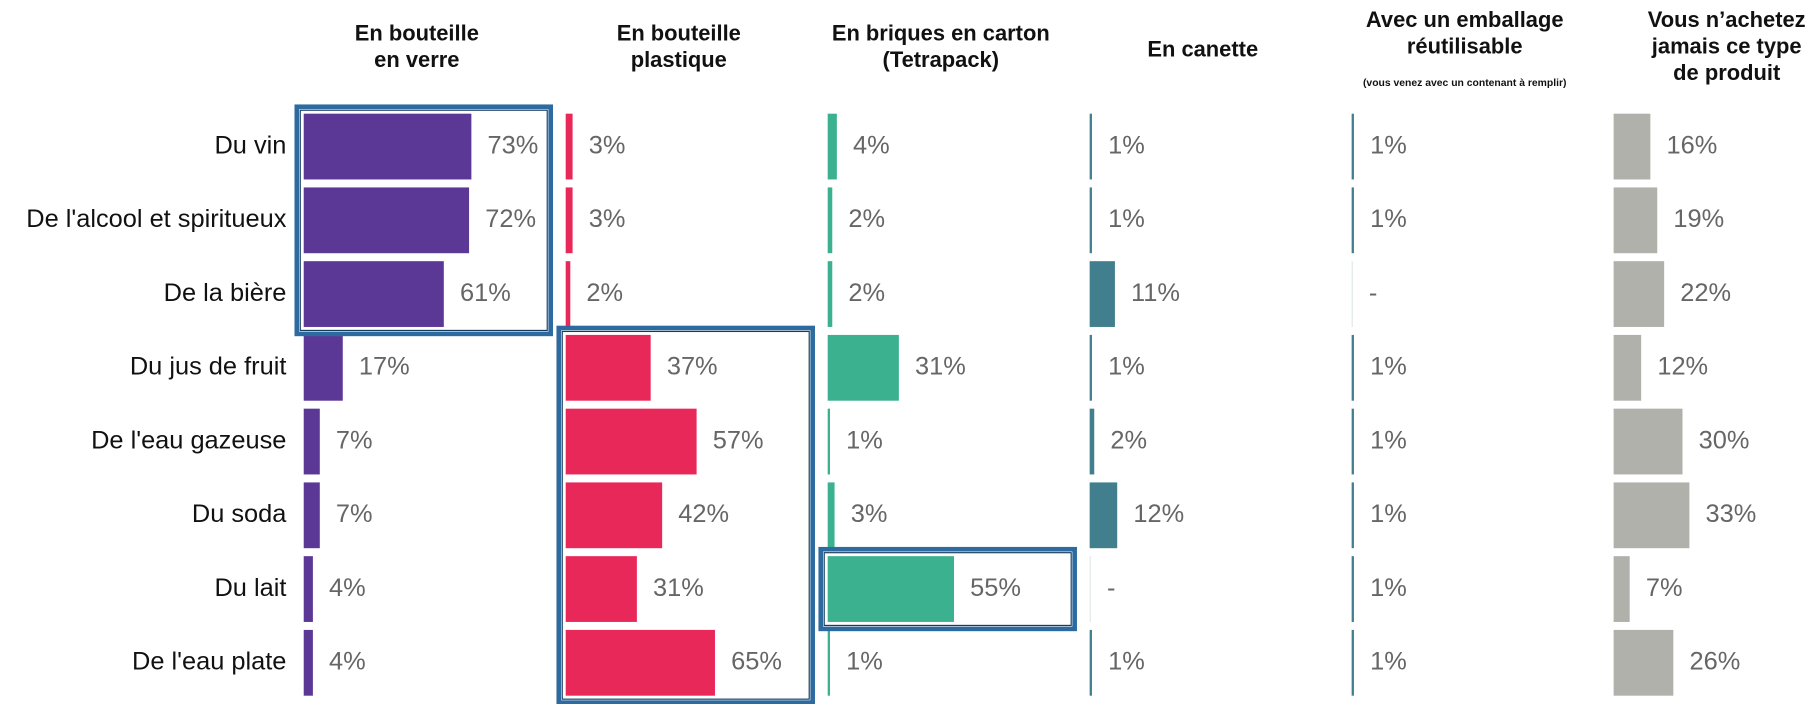 The height and width of the screenshot is (704, 1810). Describe the element at coordinates (510, 219) in the screenshot. I see `value-label: 72%` at that location.